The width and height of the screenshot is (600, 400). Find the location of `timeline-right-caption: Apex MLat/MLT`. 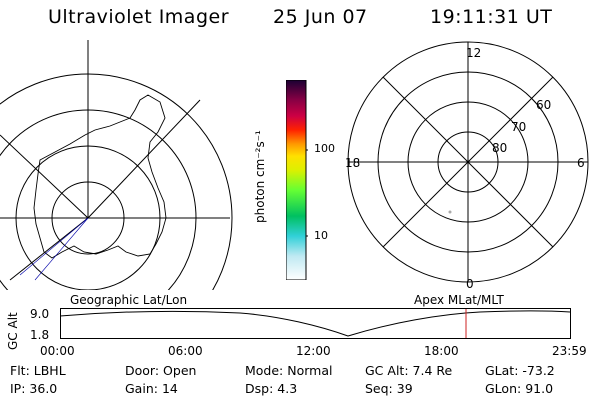

timeline-right-caption: Apex MLat/MLT is located at coordinates (459, 300).